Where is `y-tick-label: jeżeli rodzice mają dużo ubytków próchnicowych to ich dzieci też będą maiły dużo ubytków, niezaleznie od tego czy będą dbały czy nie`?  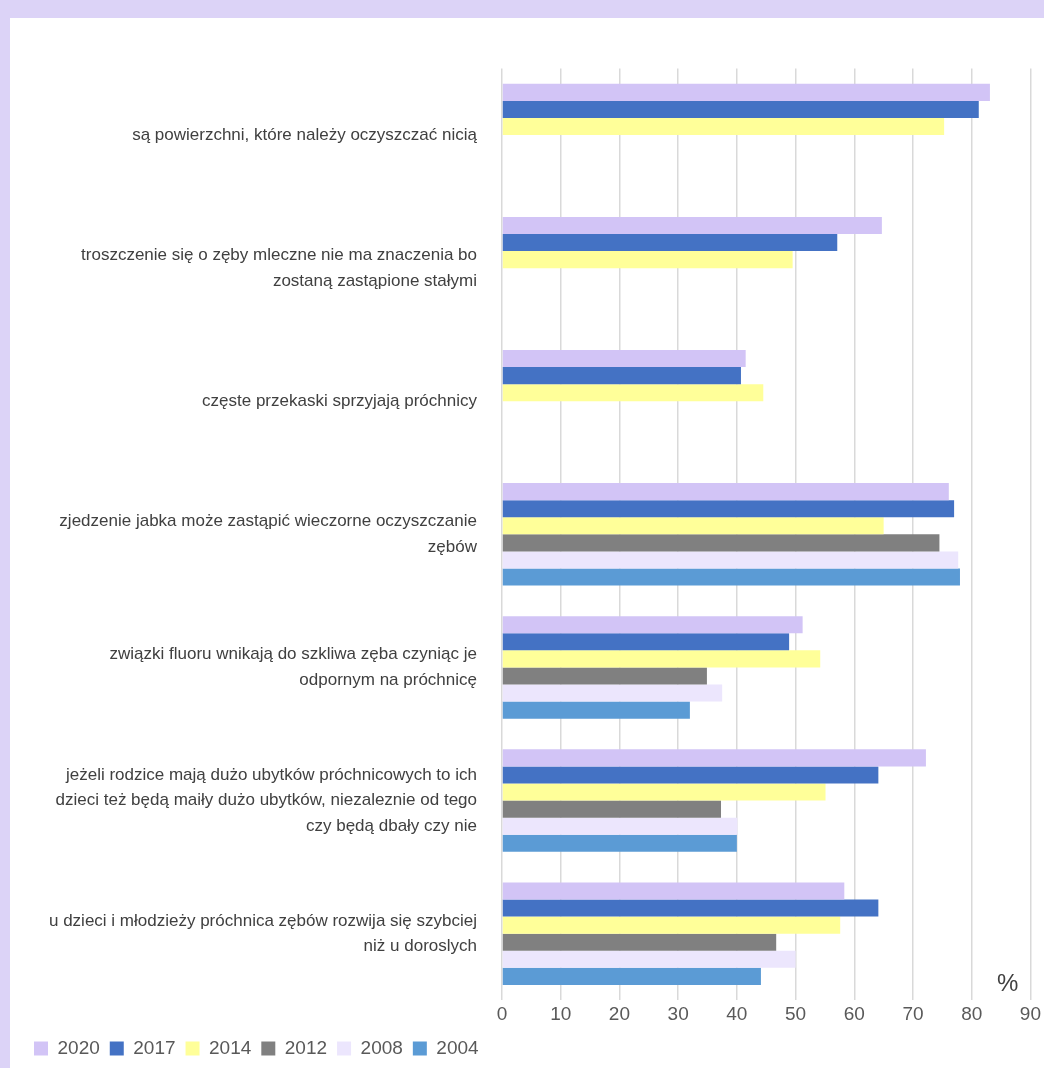 y-tick-label: jeżeli rodzice mają dużo ubytków próchnicowych to ich dzieci też będą maiły dużo ubytków, niezaleznie od tego czy będą dbały czy nie is located at coordinates (266, 799).